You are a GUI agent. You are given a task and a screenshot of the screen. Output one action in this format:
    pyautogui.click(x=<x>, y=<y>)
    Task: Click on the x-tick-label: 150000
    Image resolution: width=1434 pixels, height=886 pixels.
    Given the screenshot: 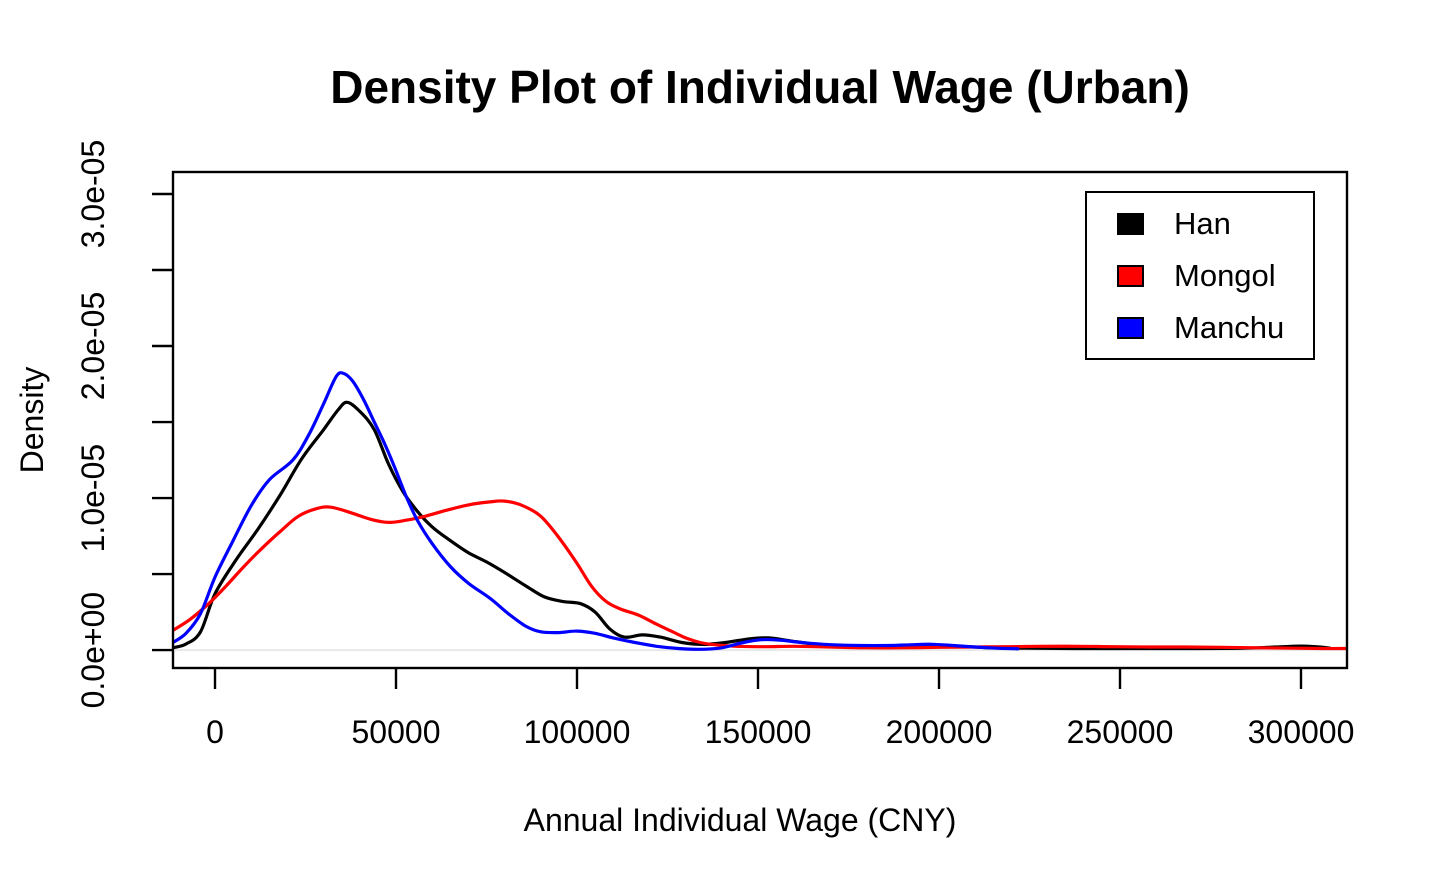 What is the action you would take?
    pyautogui.click(x=758, y=732)
    